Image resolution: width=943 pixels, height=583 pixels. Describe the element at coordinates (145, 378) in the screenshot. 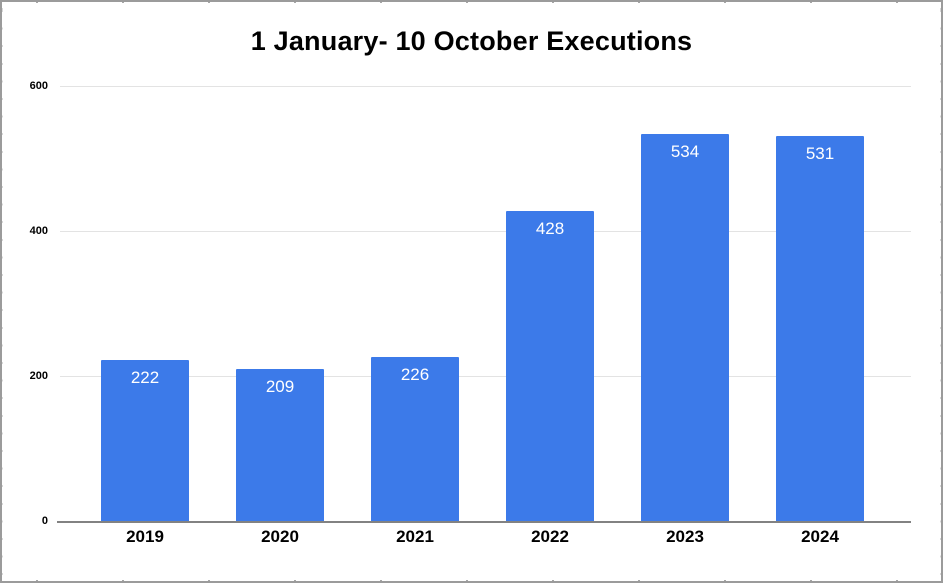

I see `value-label-2019: 222` at that location.